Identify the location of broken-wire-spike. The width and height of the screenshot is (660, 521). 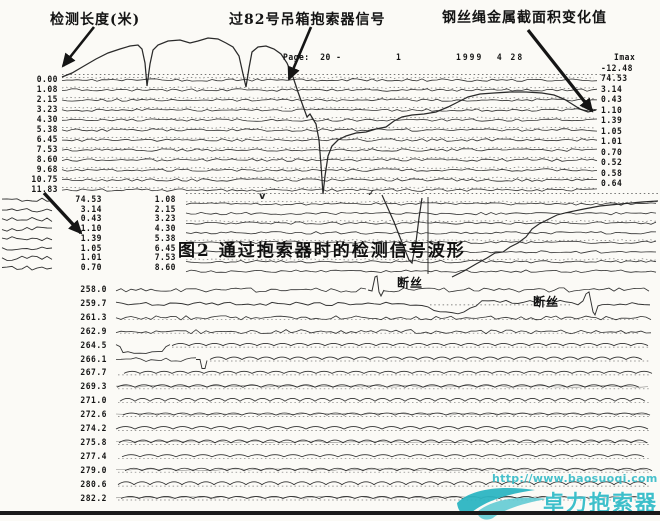
(376, 286).